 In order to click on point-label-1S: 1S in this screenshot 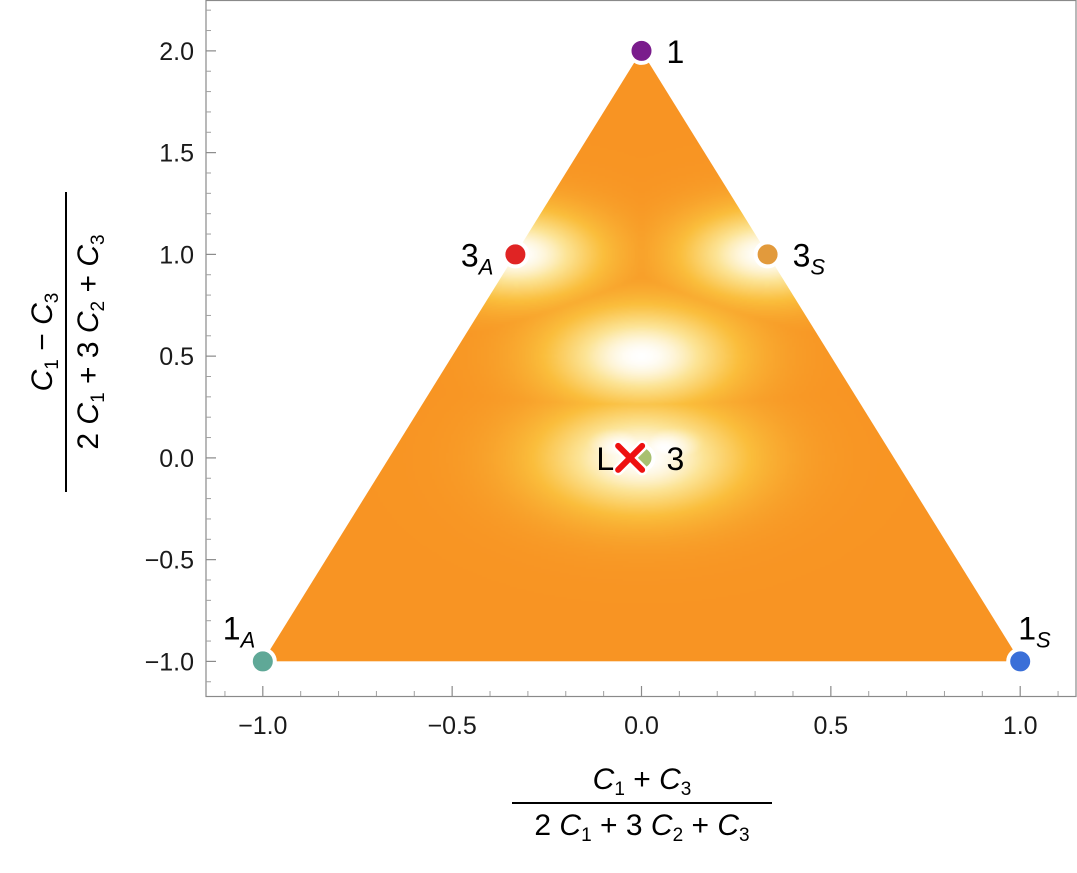, I will do `click(1034, 631)`.